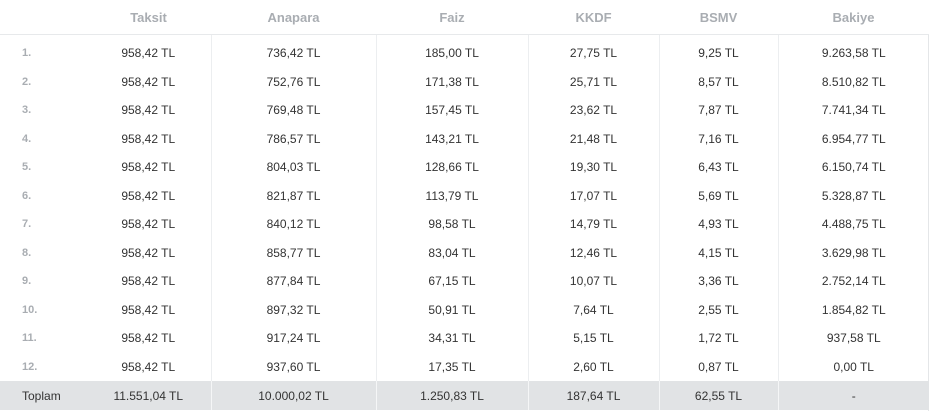 The width and height of the screenshot is (932, 411). Describe the element at coordinates (294, 309) in the screenshot. I see `principal-cell: 897,32 TL` at that location.